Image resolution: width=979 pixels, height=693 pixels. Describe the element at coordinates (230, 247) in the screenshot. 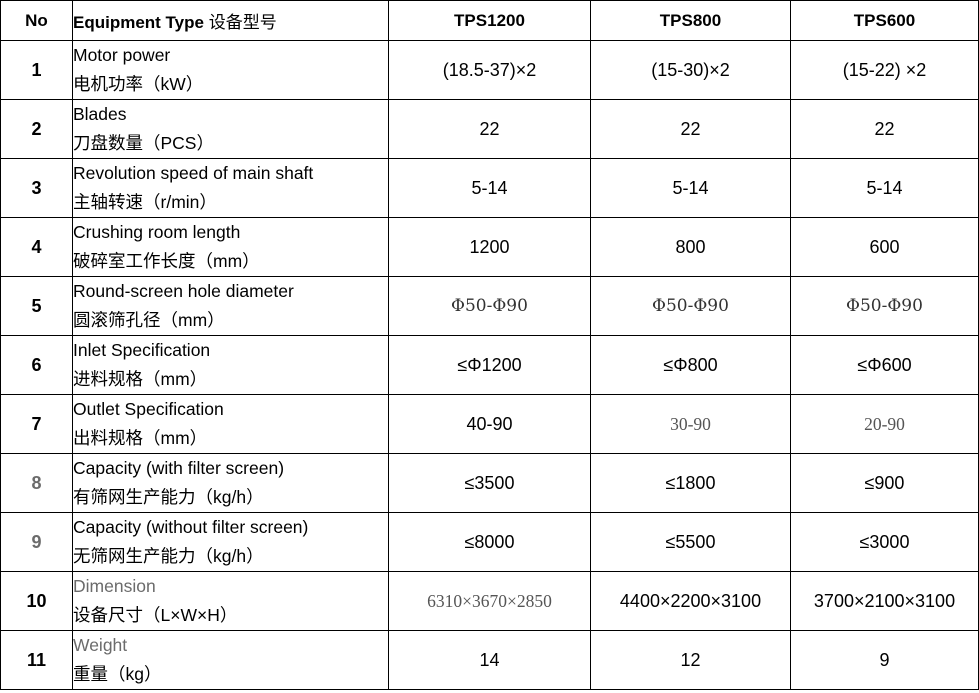

I see `parameter-name: Crushing room length 破碎室工作长度（mm）` at that location.